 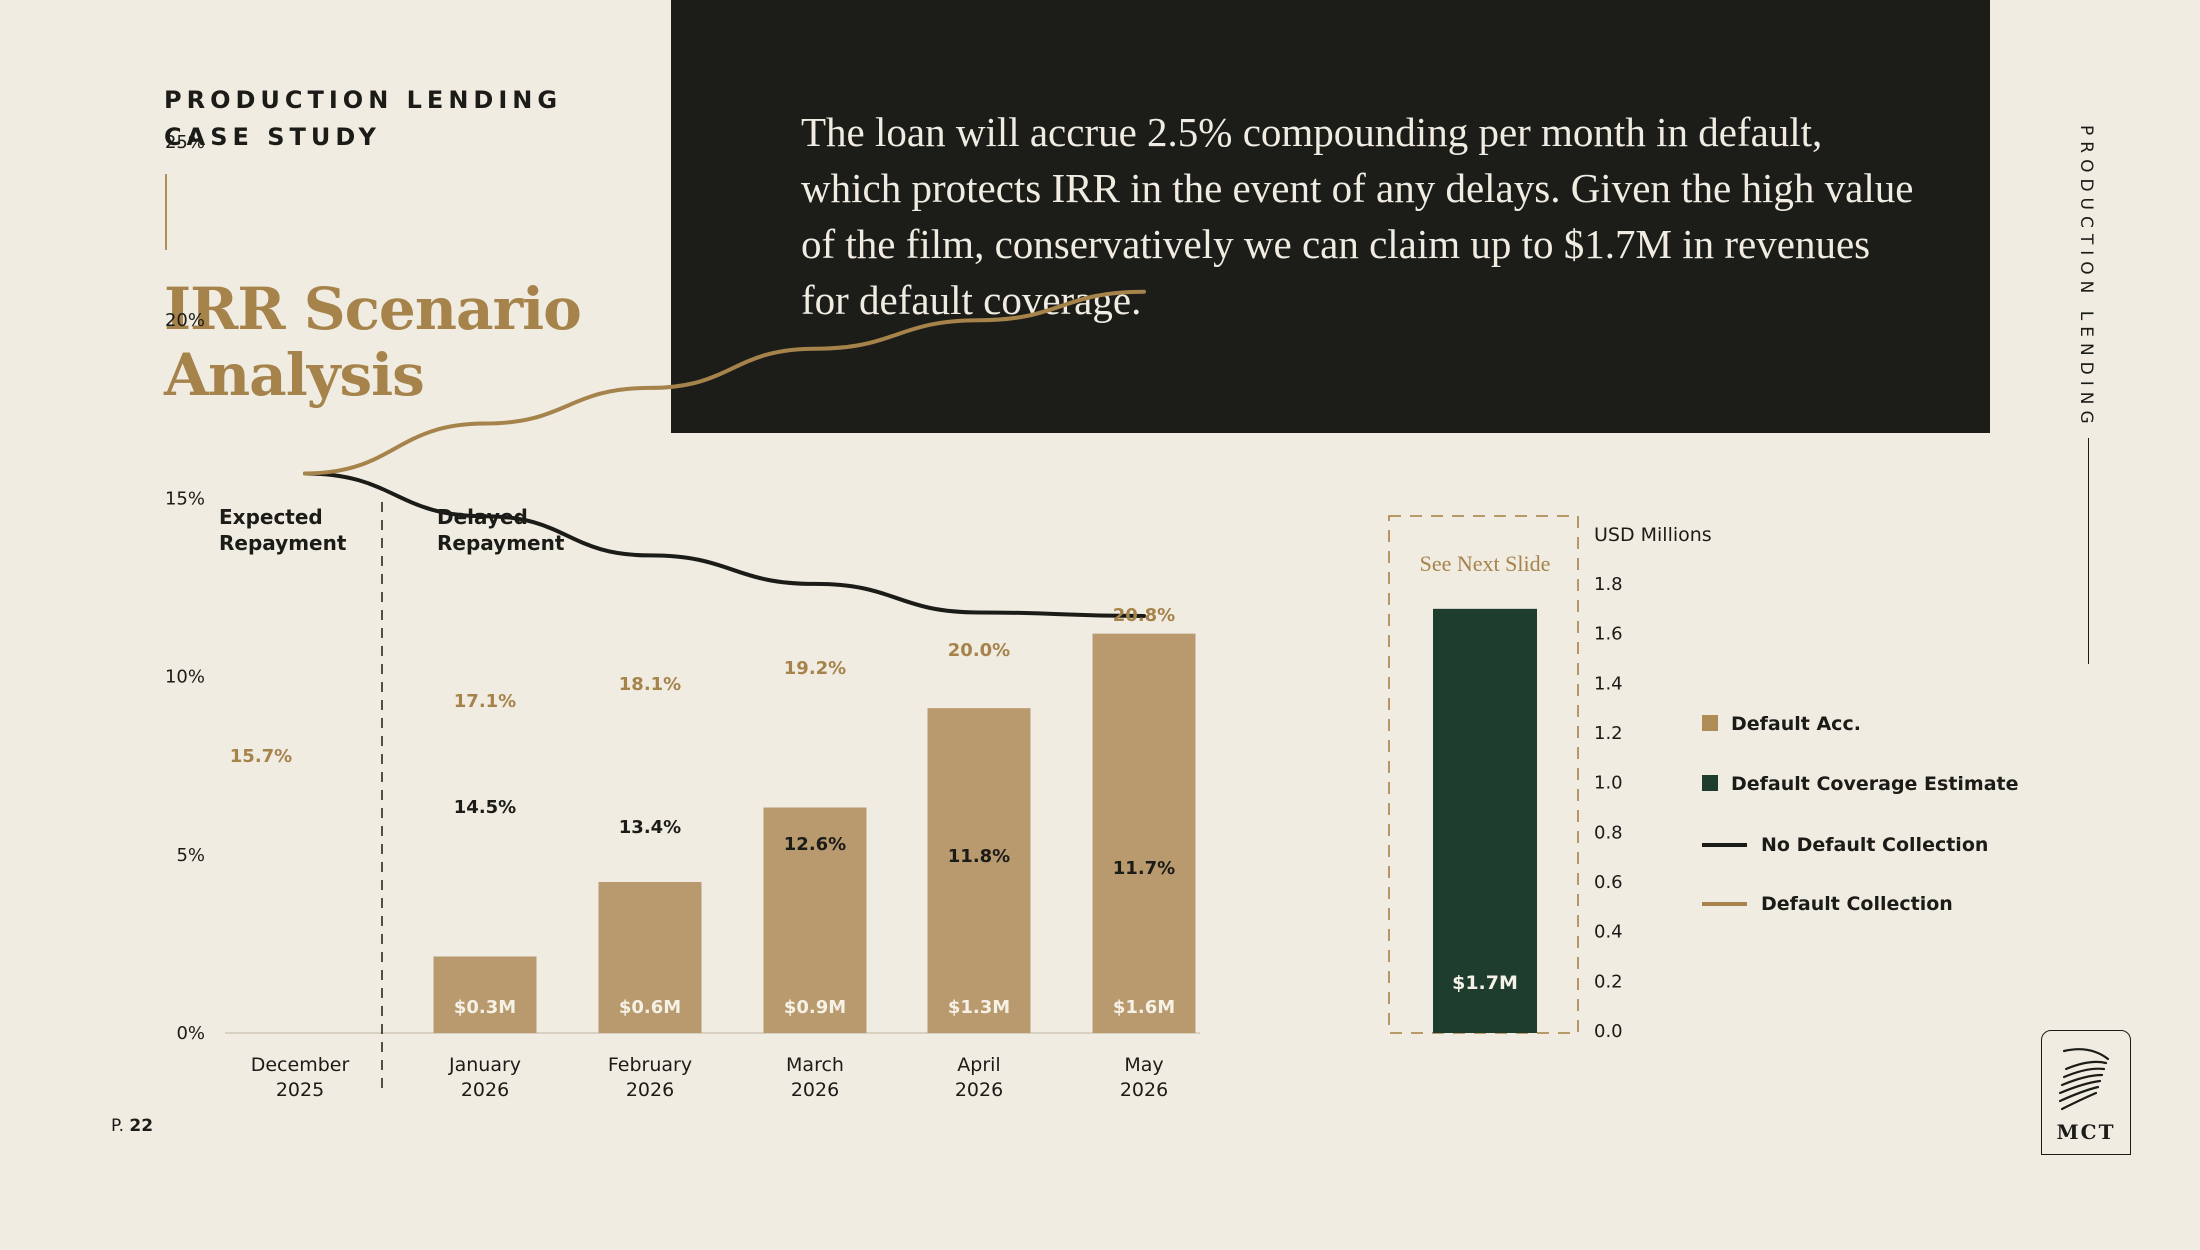 I want to click on y-tick-label-right: 0.6, so click(x=1608, y=882).